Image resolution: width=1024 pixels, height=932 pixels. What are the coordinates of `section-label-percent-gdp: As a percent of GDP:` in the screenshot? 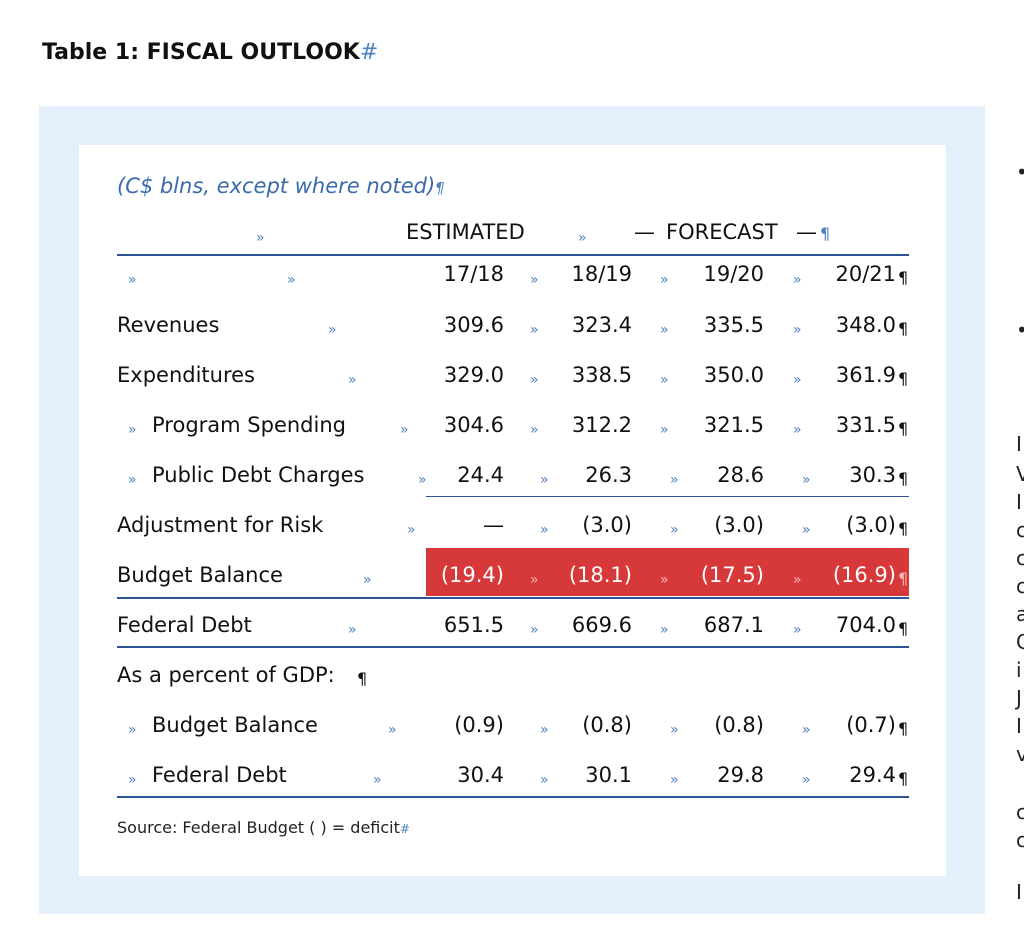 It's located at (226, 675).